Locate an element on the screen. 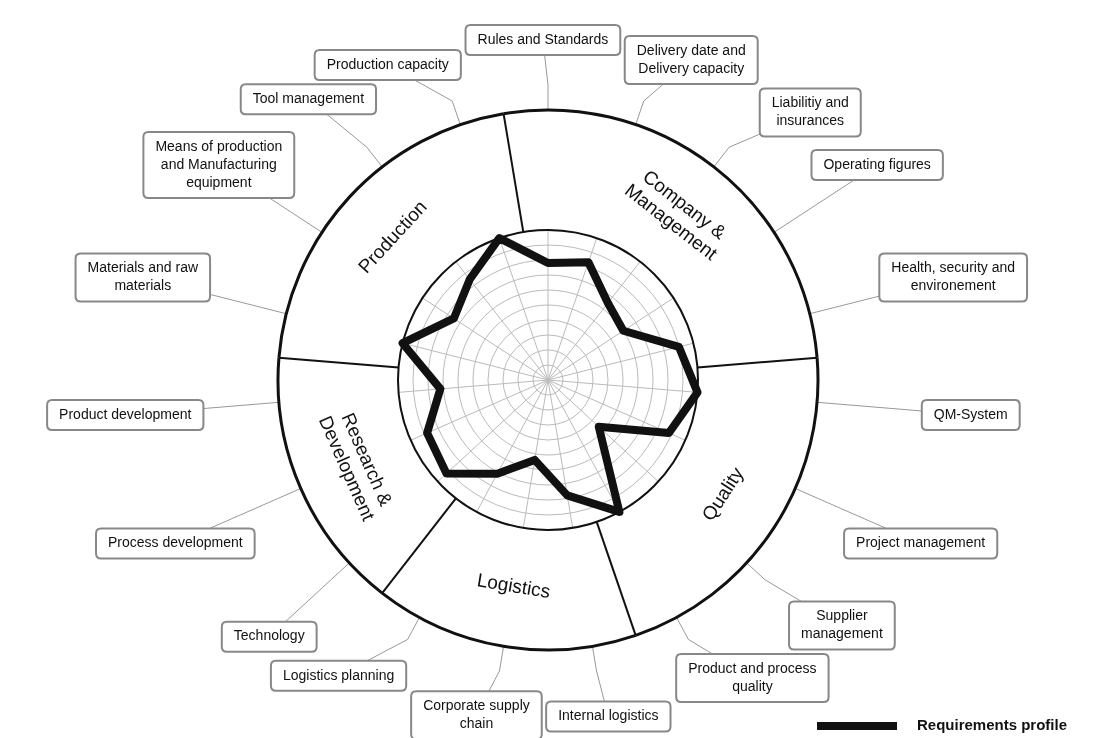 The image size is (1115, 738). spoke-label: Tool management is located at coordinates (308, 98).